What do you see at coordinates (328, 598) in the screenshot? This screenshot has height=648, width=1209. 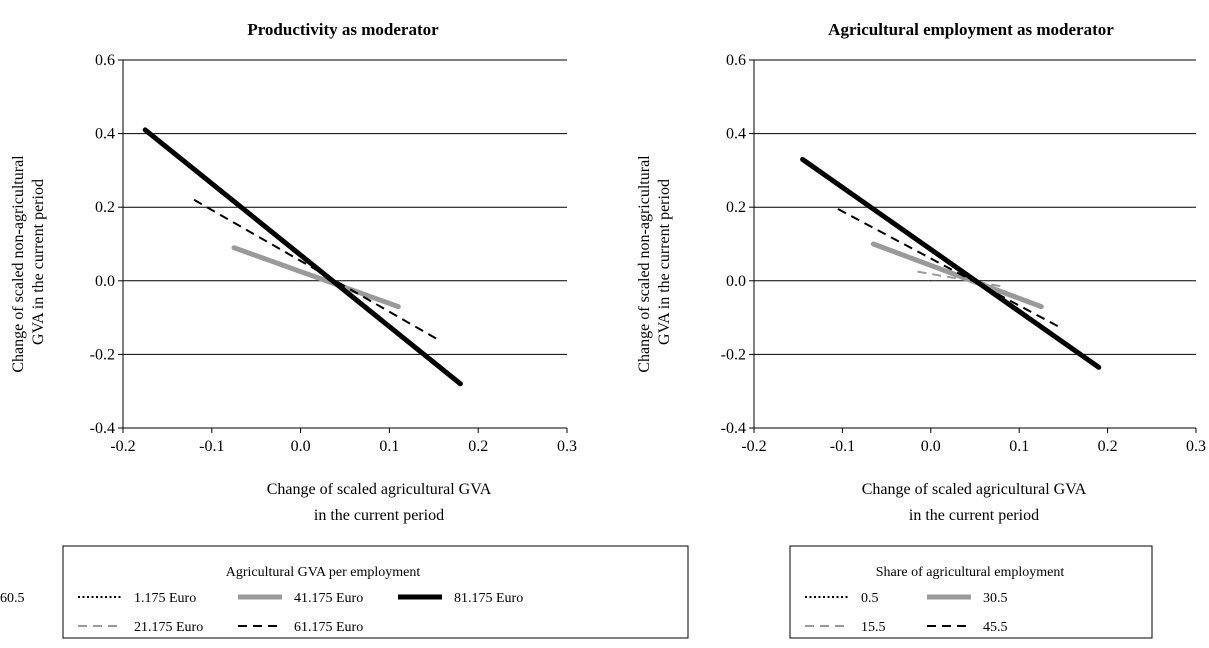 I see `legend-label: 41.175 Euro` at bounding box center [328, 598].